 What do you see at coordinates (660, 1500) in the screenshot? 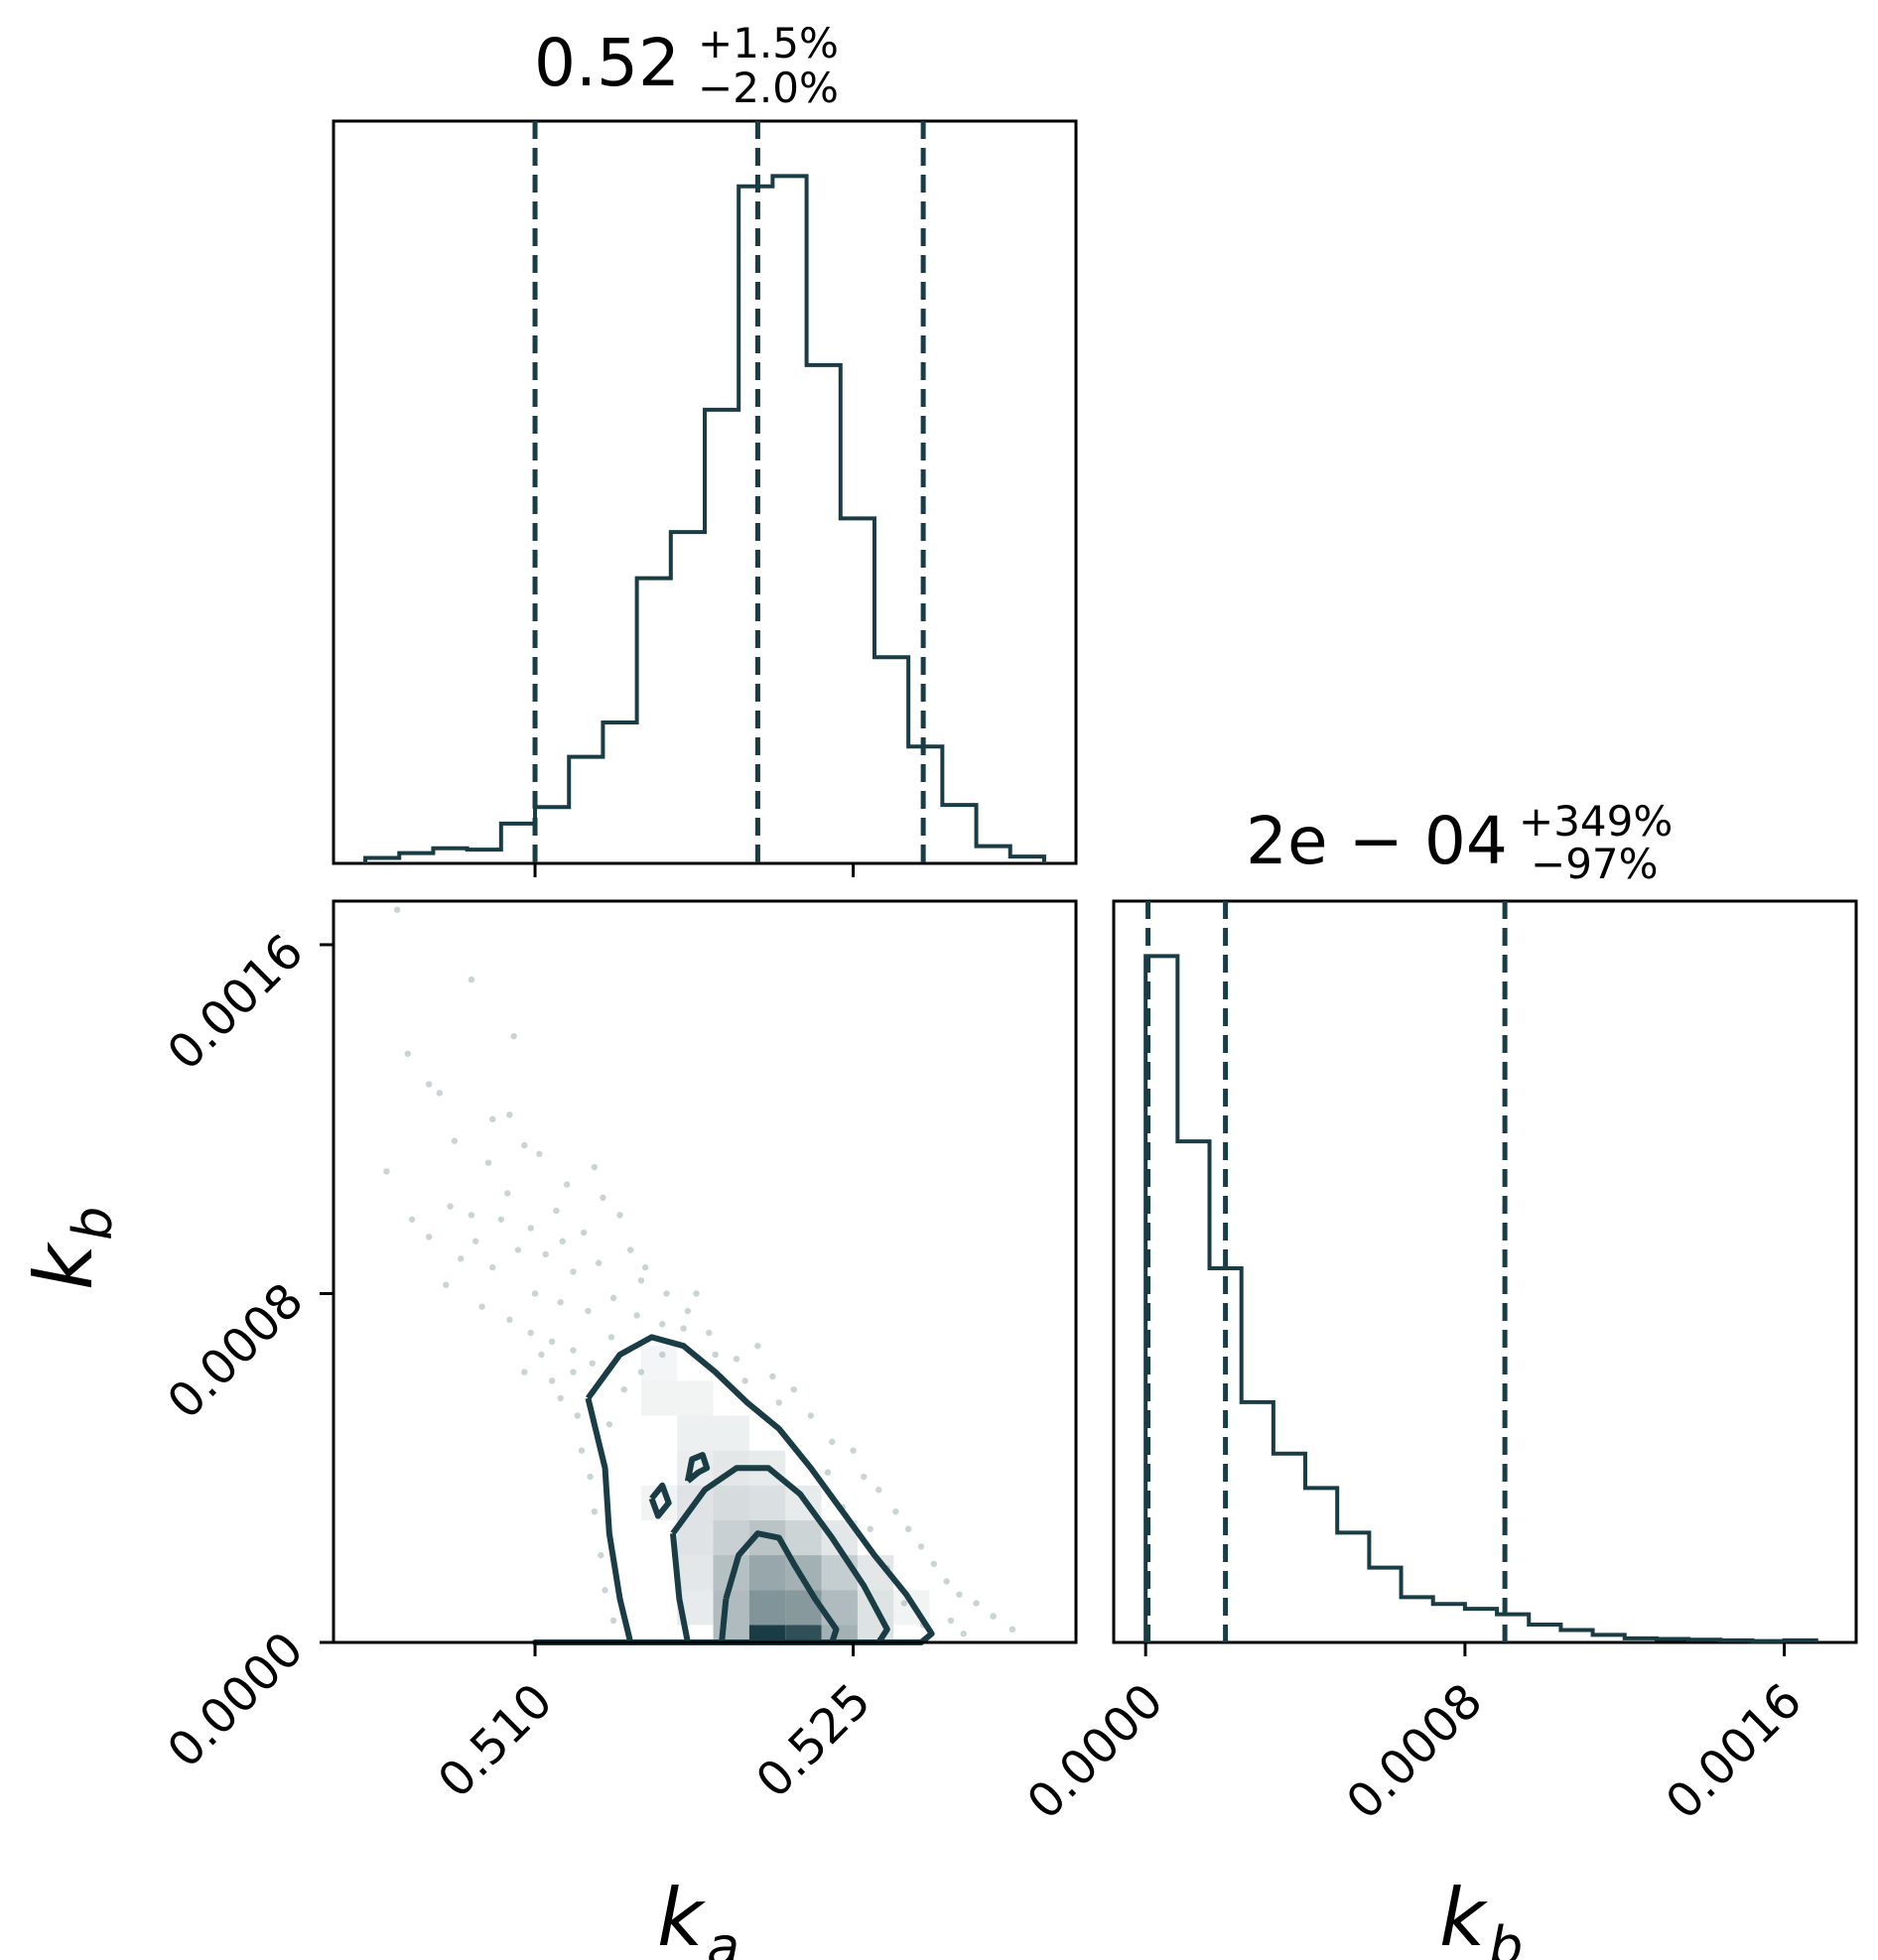
I see `joint-contour-blob-b` at bounding box center [660, 1500].